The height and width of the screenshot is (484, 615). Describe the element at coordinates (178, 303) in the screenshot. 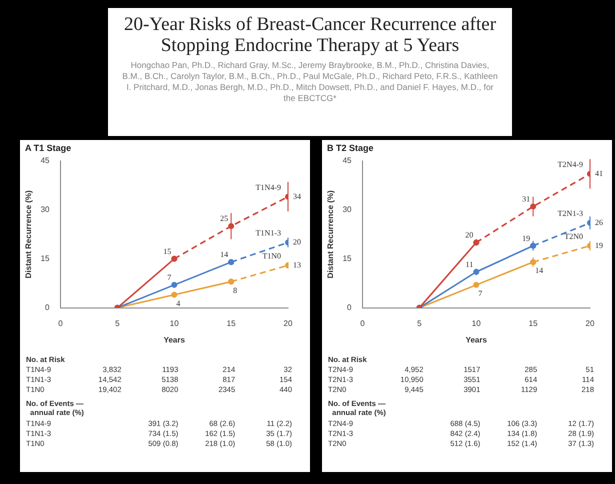

I see `data-label: 4` at that location.